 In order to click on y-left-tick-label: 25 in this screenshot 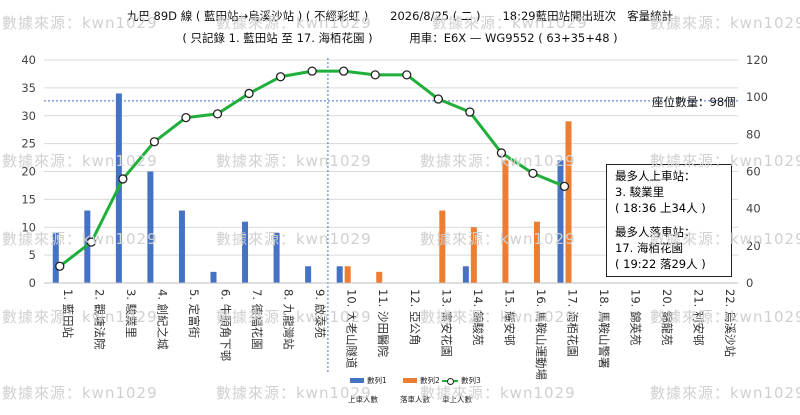, I will do `click(28, 144)`.